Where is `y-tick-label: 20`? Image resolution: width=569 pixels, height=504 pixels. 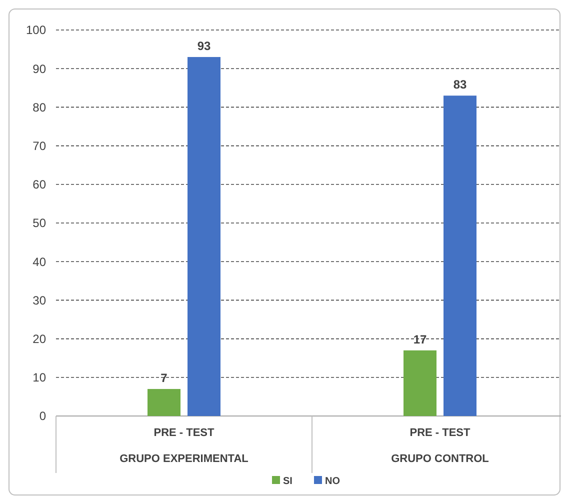
y-tick-label: 20 is located at coordinates (39, 339).